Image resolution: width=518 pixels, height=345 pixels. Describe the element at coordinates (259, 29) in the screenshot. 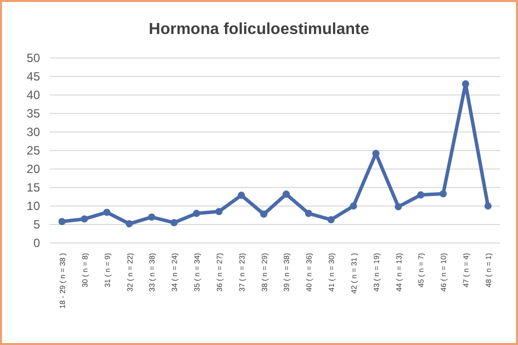

I see `chart-title: Hormona foliculoestimulante` at that location.